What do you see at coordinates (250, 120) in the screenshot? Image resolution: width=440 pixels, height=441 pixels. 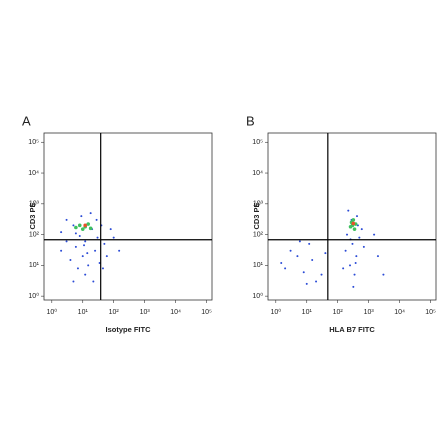 I see `panel-label: B` at bounding box center [250, 120].